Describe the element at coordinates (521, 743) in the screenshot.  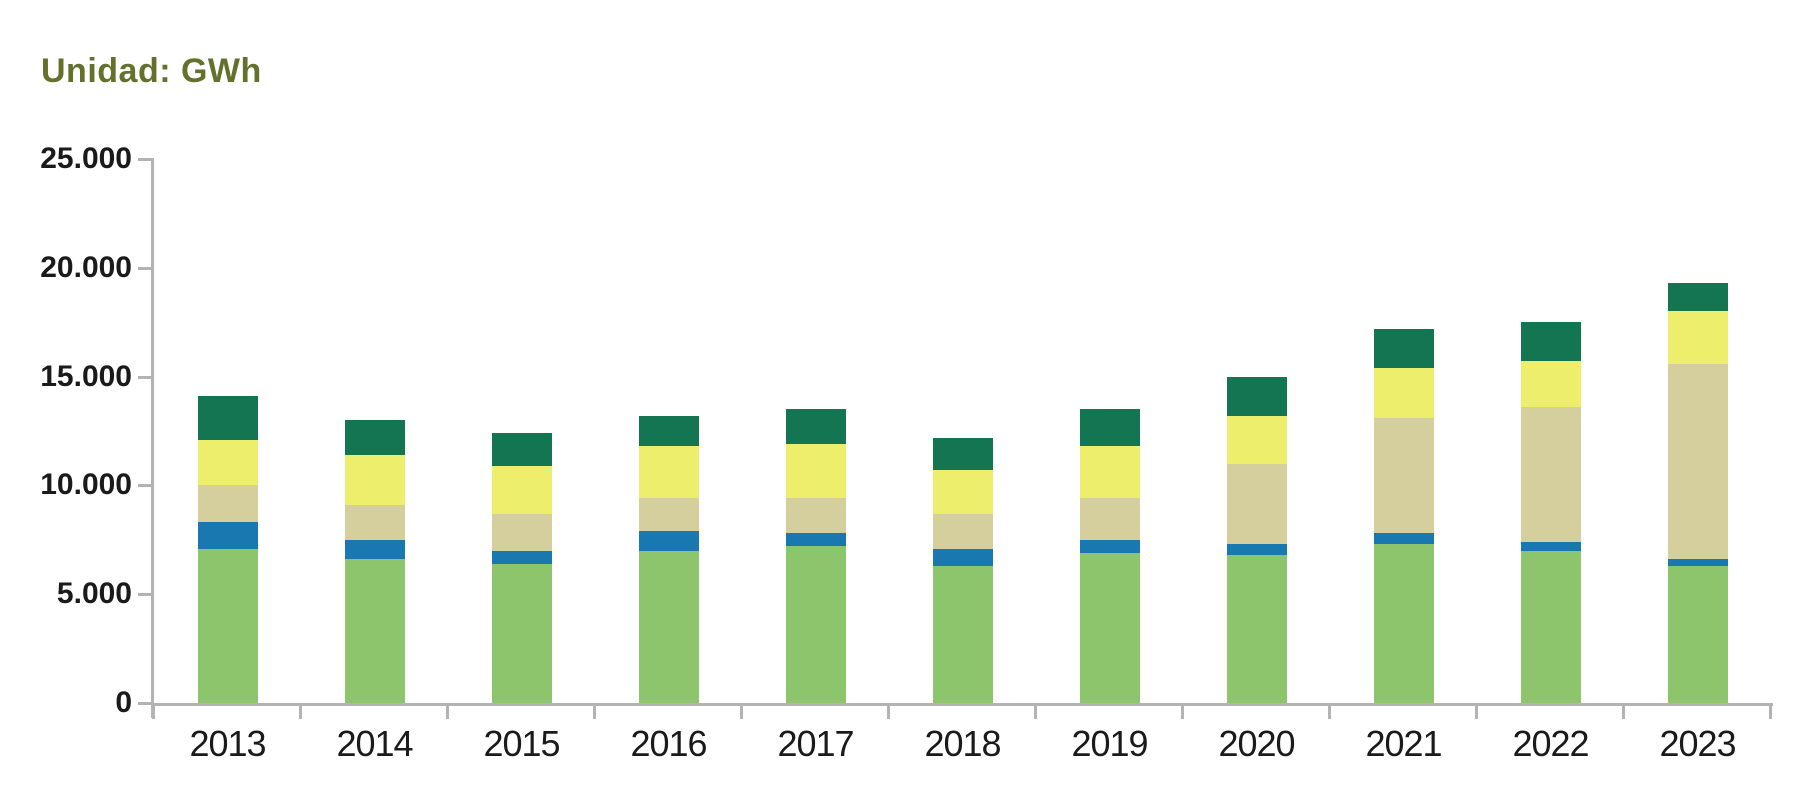
I see `x-cat-label-2015: 2015` at that location.